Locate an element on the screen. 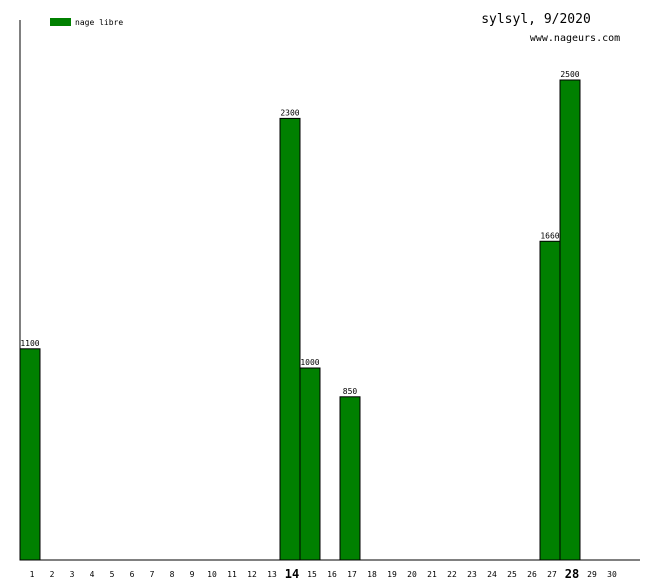 Image resolution: width=660 pixels, height=580 pixels. chart-subtitle: www.nageurs.com is located at coordinates (575, 38).